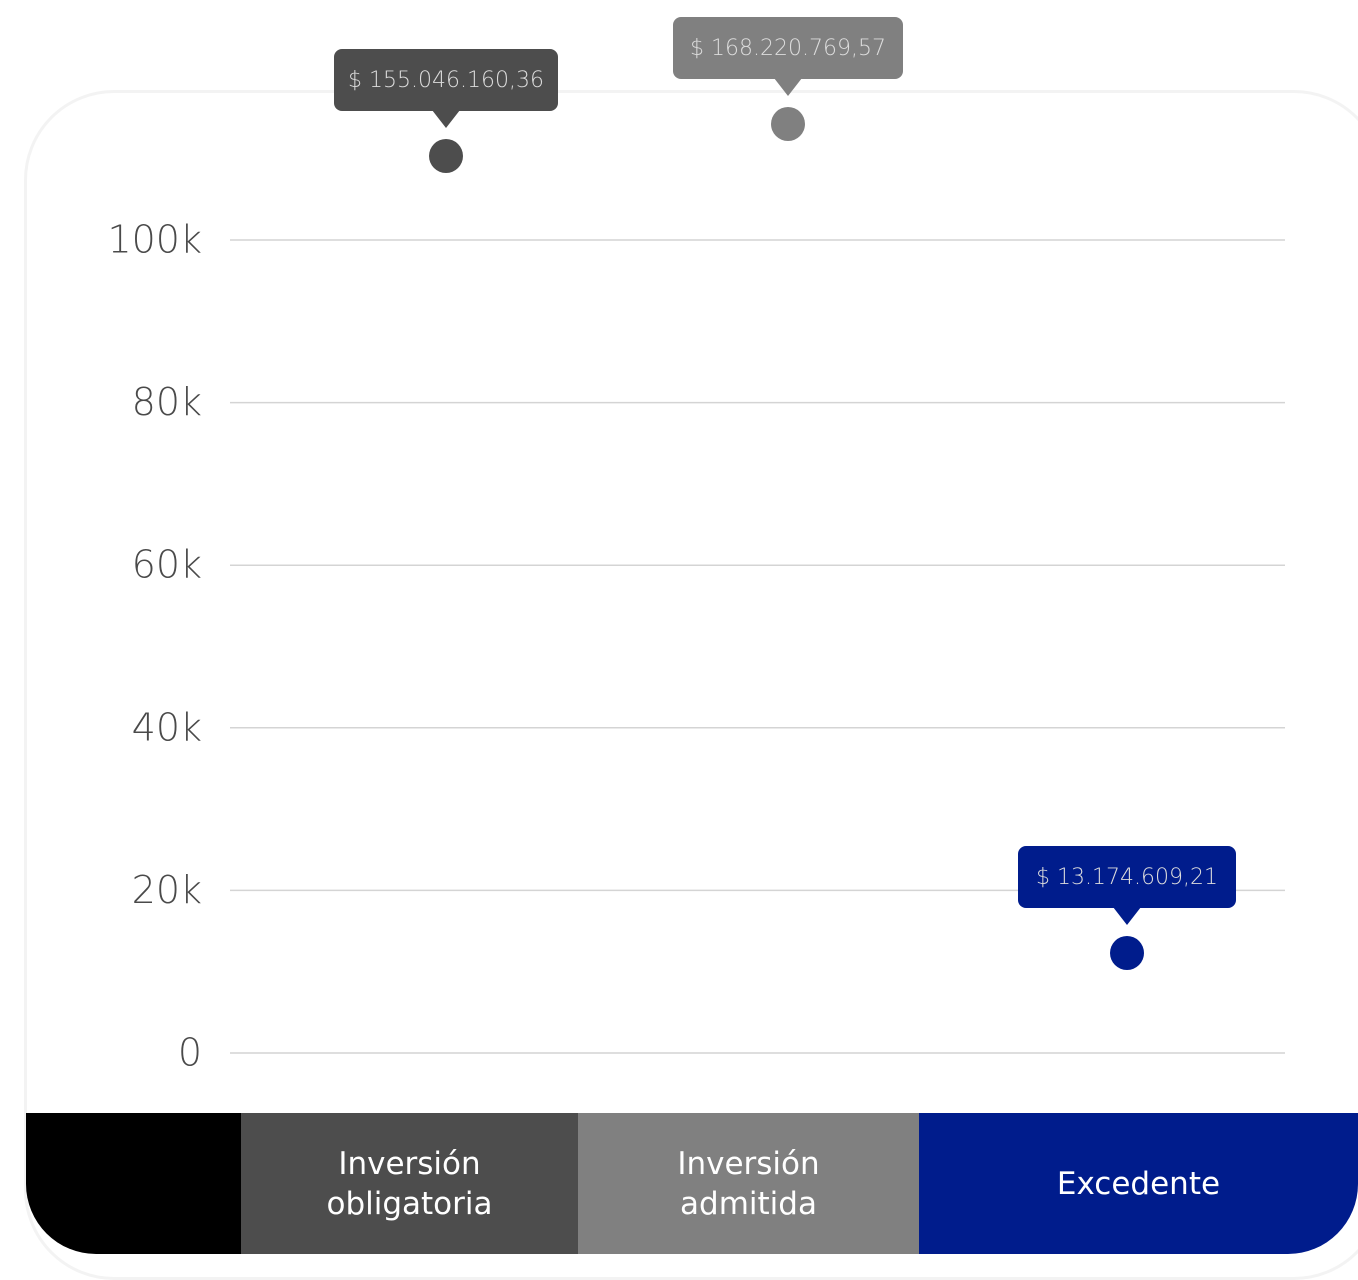  What do you see at coordinates (190, 1053) in the screenshot?
I see `y-tick-label: 0` at bounding box center [190, 1053].